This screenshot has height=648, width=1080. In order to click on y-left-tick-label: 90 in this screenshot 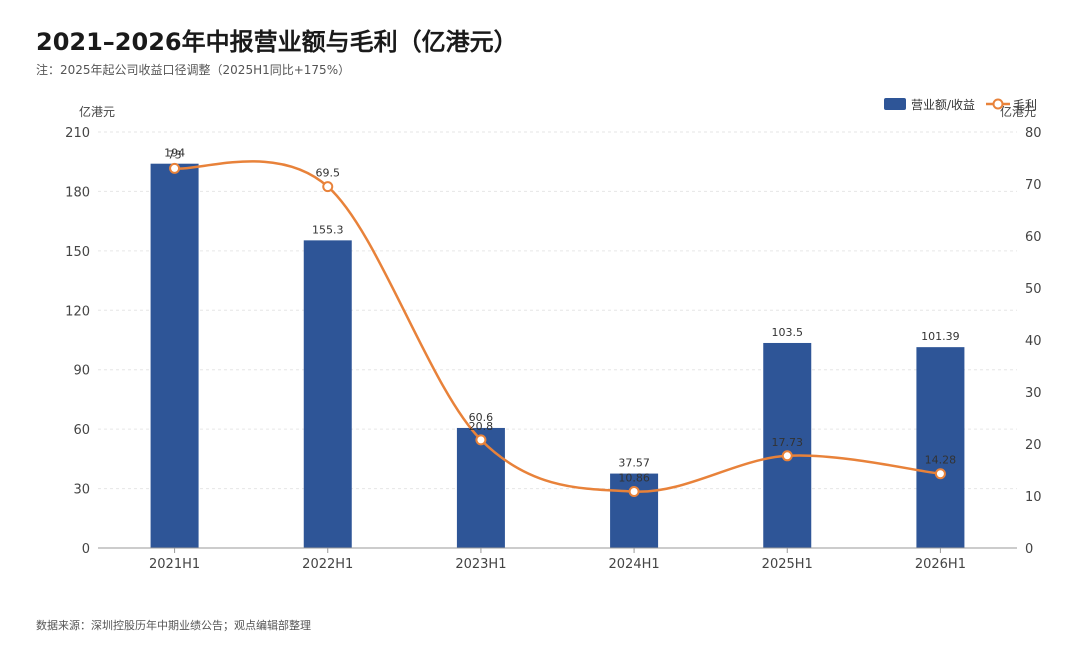, I will do `click(81, 371)`.